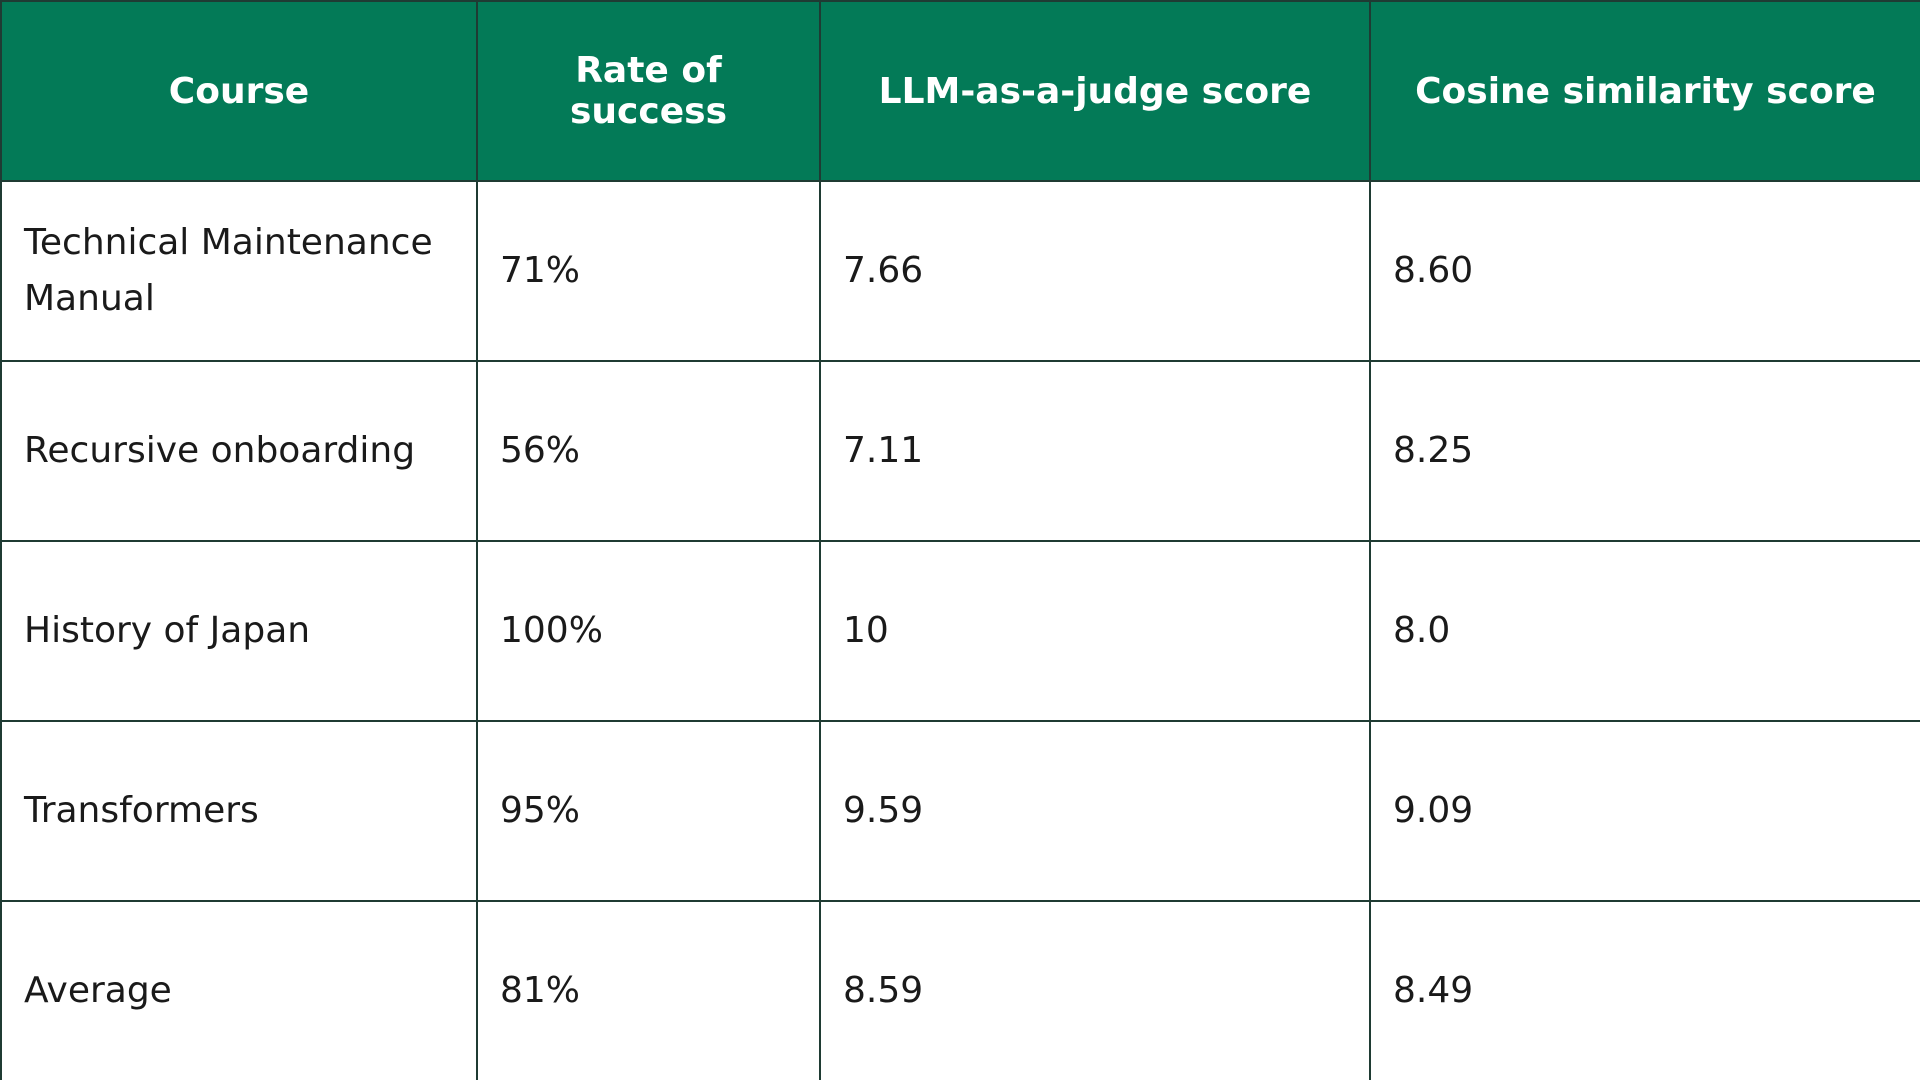 Image resolution: width=1920 pixels, height=1080 pixels. I want to click on cell-course: History of Japan, so click(239, 631).